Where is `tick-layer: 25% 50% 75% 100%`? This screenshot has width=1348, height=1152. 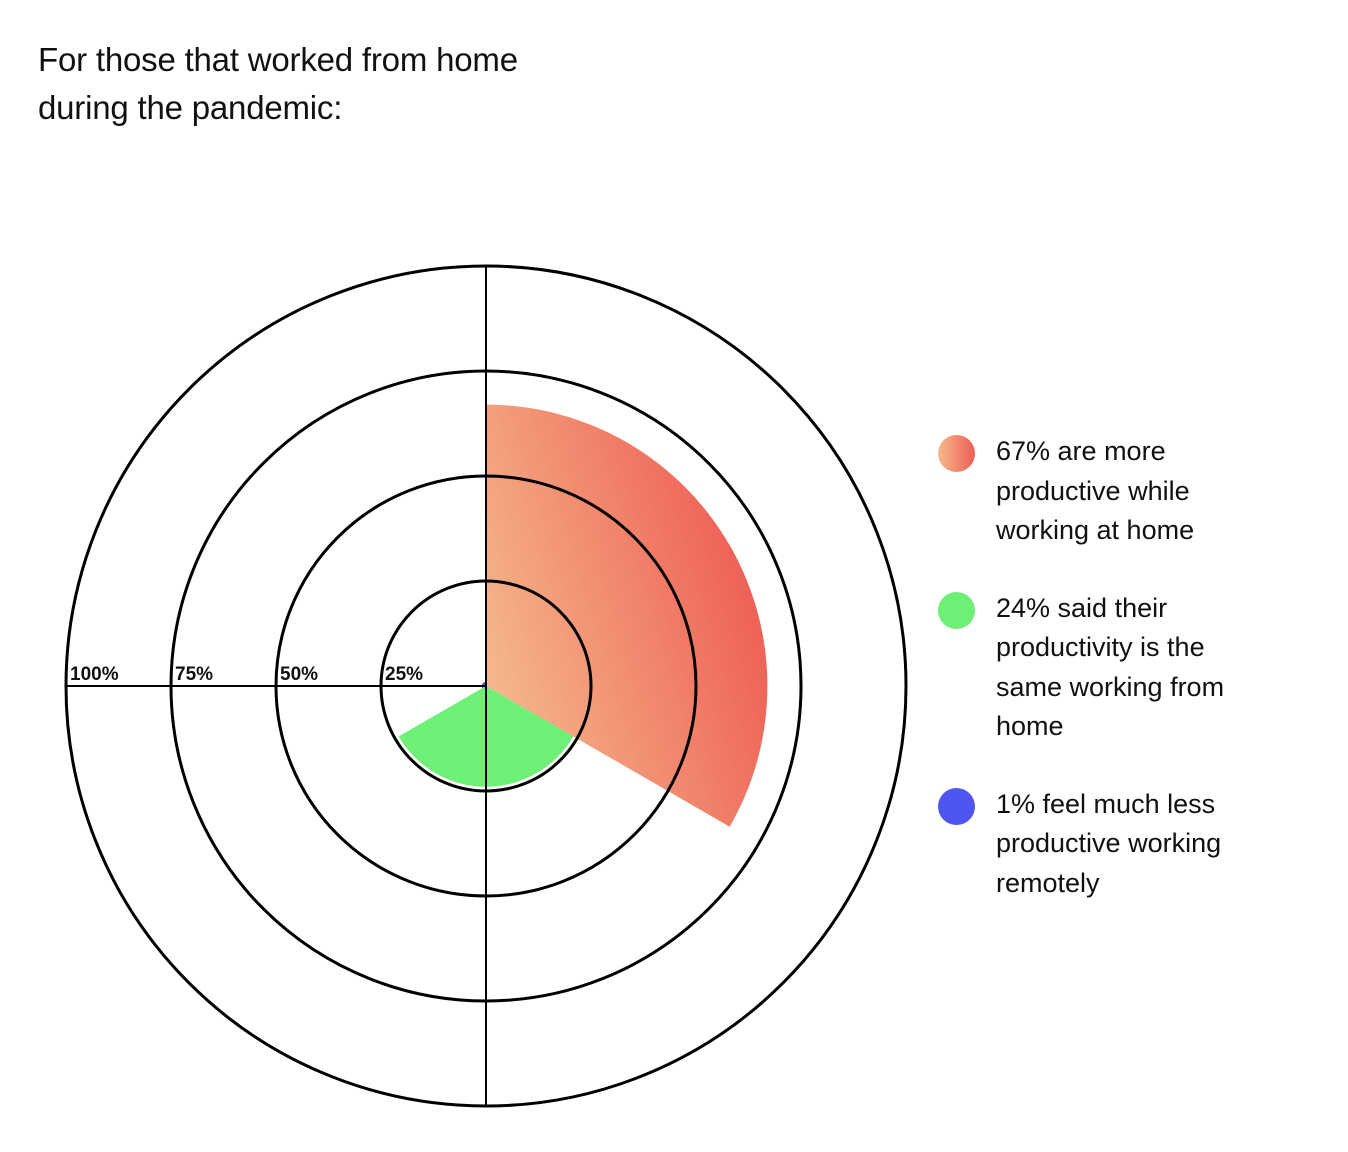 tick-layer: 25% 50% 75% 100% is located at coordinates (246, 674).